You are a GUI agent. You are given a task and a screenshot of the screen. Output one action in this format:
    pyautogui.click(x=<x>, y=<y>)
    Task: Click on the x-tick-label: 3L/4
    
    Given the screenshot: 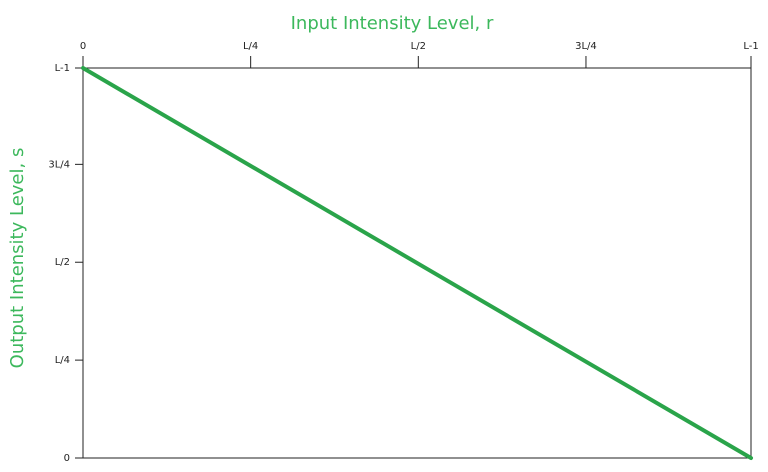 What is the action you would take?
    pyautogui.click(x=586, y=46)
    